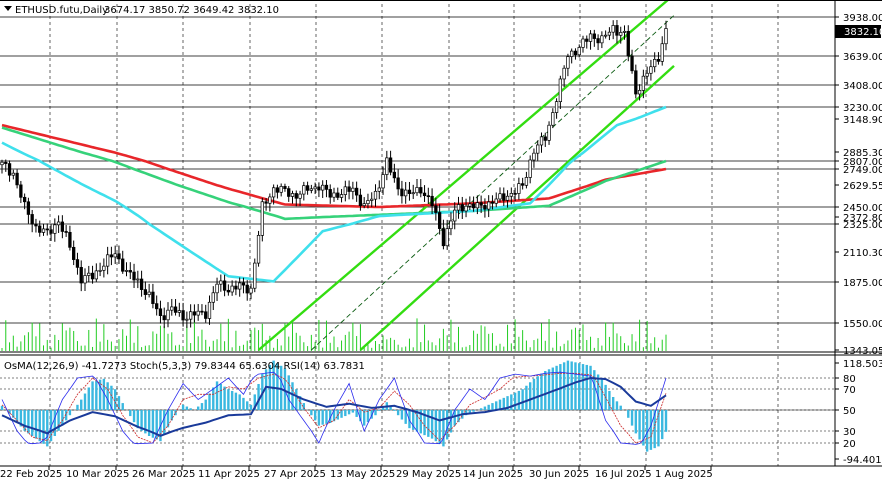  What do you see at coordinates (849, 432) in the screenshot?
I see `oscillator-axis-label: 30` at bounding box center [849, 432].